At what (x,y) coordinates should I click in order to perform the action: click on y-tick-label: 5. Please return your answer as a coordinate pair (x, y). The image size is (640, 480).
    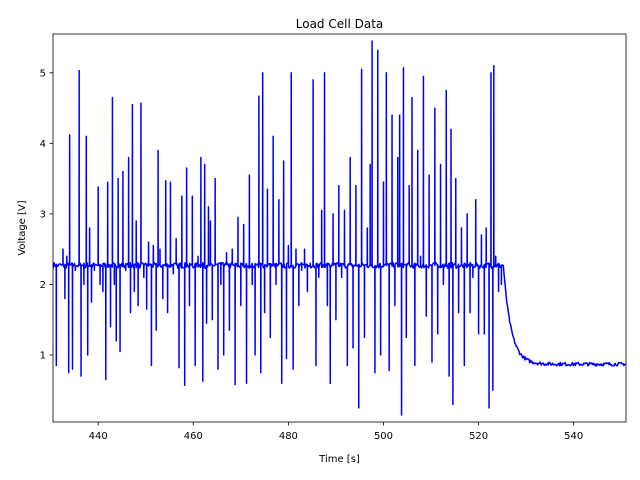
    Looking at the image, I should click on (43, 73).